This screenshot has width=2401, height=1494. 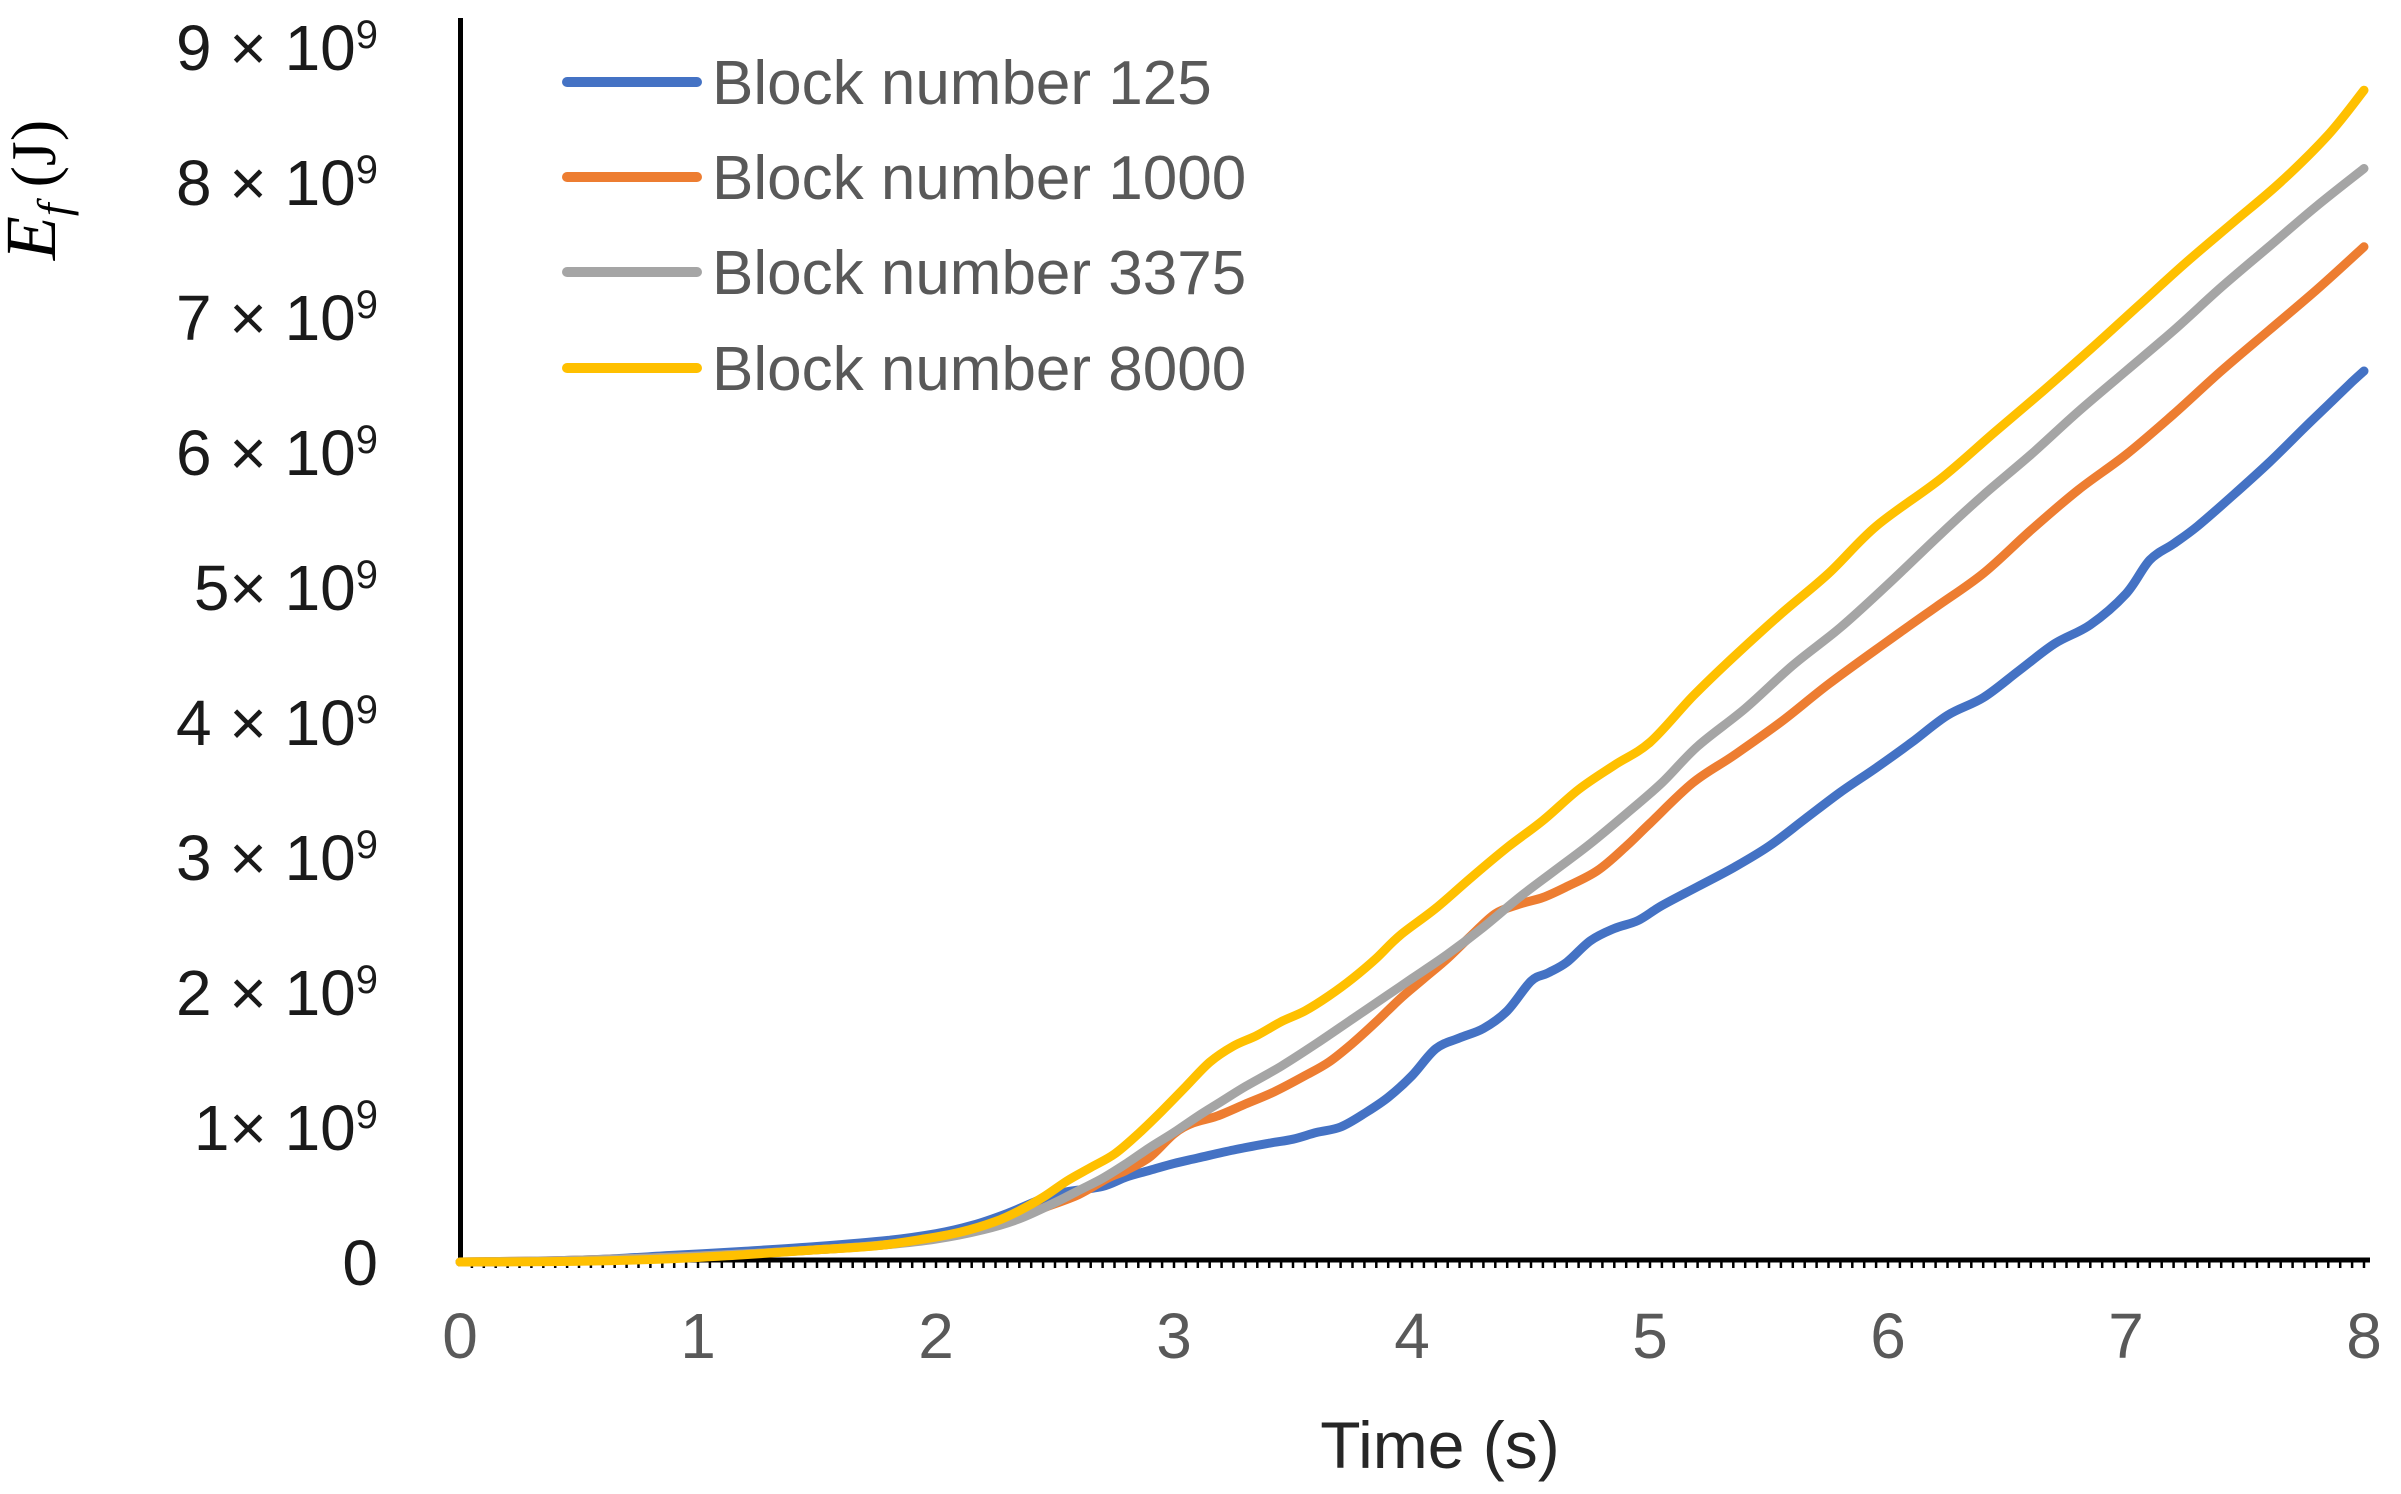 I want to click on y-tick-1e9: 1× 109, so click(x=286, y=1128).